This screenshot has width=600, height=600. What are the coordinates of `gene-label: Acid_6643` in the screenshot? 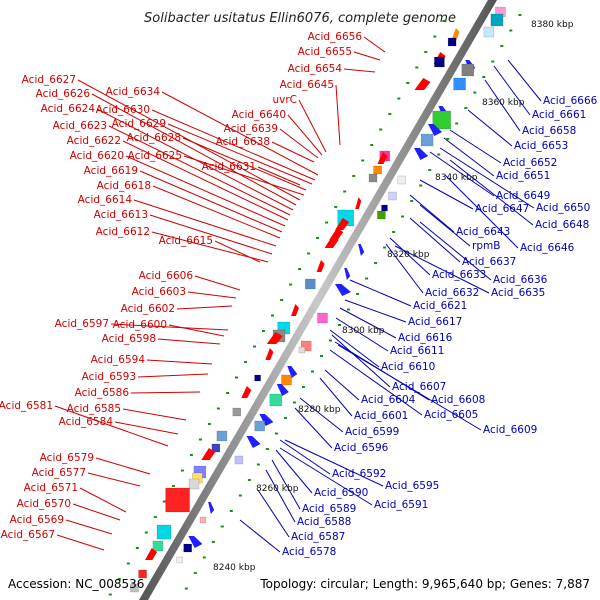 It's located at (483, 232).